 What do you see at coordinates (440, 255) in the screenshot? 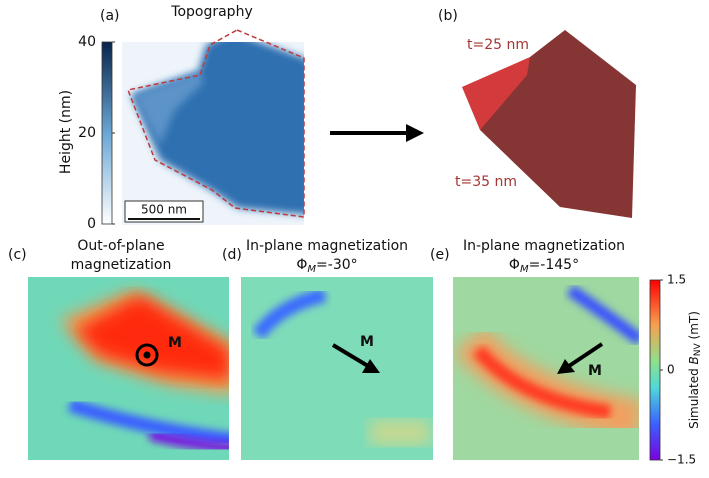
I see `panel-label: (e)` at bounding box center [440, 255].